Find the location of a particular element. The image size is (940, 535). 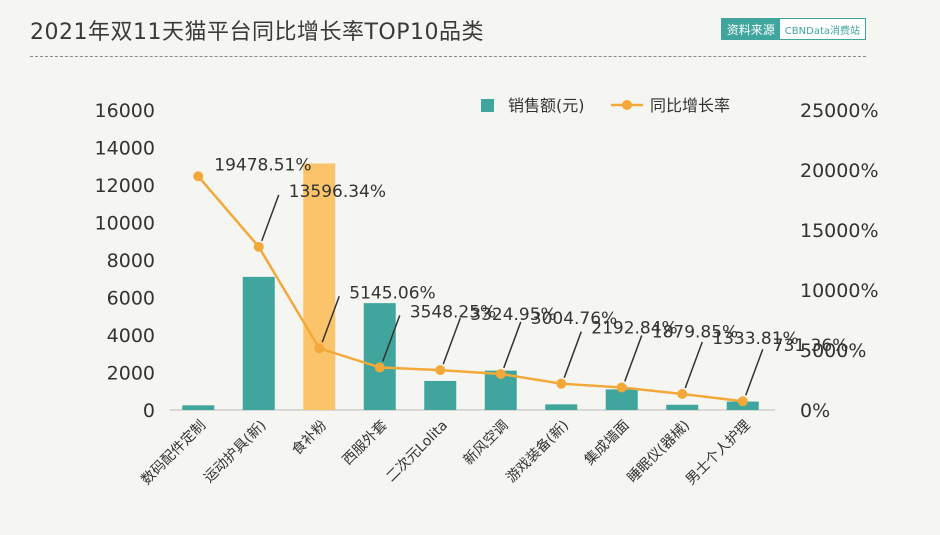

y-right-tick-label: 10000% is located at coordinates (839, 291).